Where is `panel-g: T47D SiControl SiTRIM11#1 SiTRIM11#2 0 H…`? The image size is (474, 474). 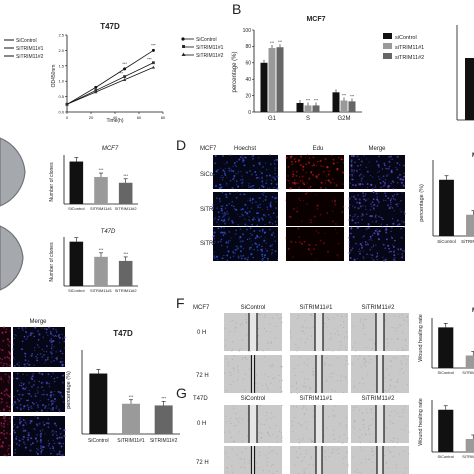
panel-g: T47D SiControl SiTRIM11#1 SiTRIM11#2 0 H… is located at coordinates (333, 435).